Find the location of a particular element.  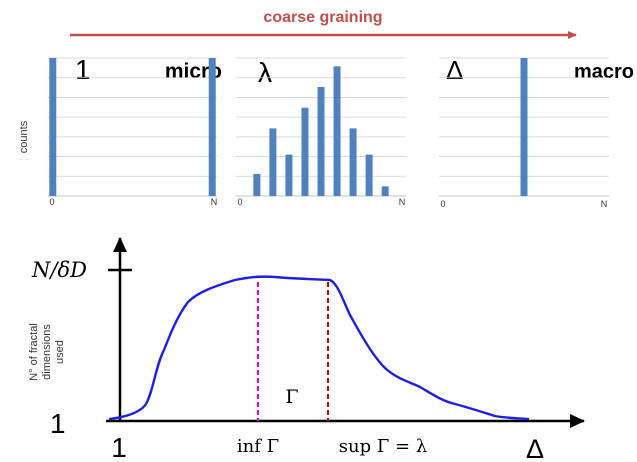

y-bottom-label: 1 is located at coordinates (58, 423).